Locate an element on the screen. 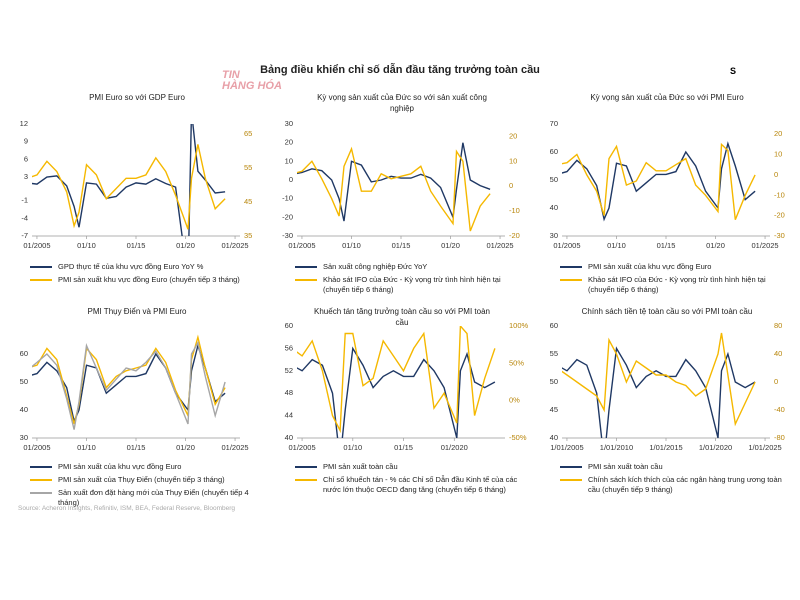  y2-tick-label: 45 is located at coordinates (248, 201).